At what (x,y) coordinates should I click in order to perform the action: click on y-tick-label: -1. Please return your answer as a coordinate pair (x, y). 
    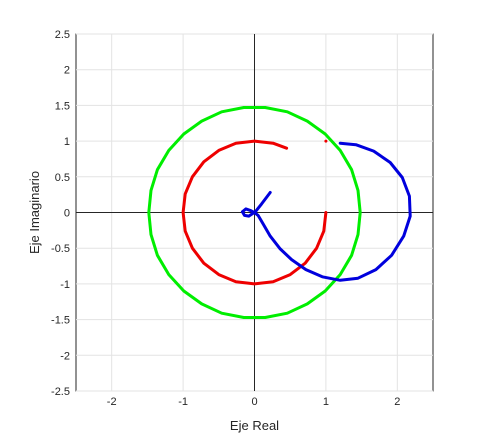
    Looking at the image, I should click on (65, 285).